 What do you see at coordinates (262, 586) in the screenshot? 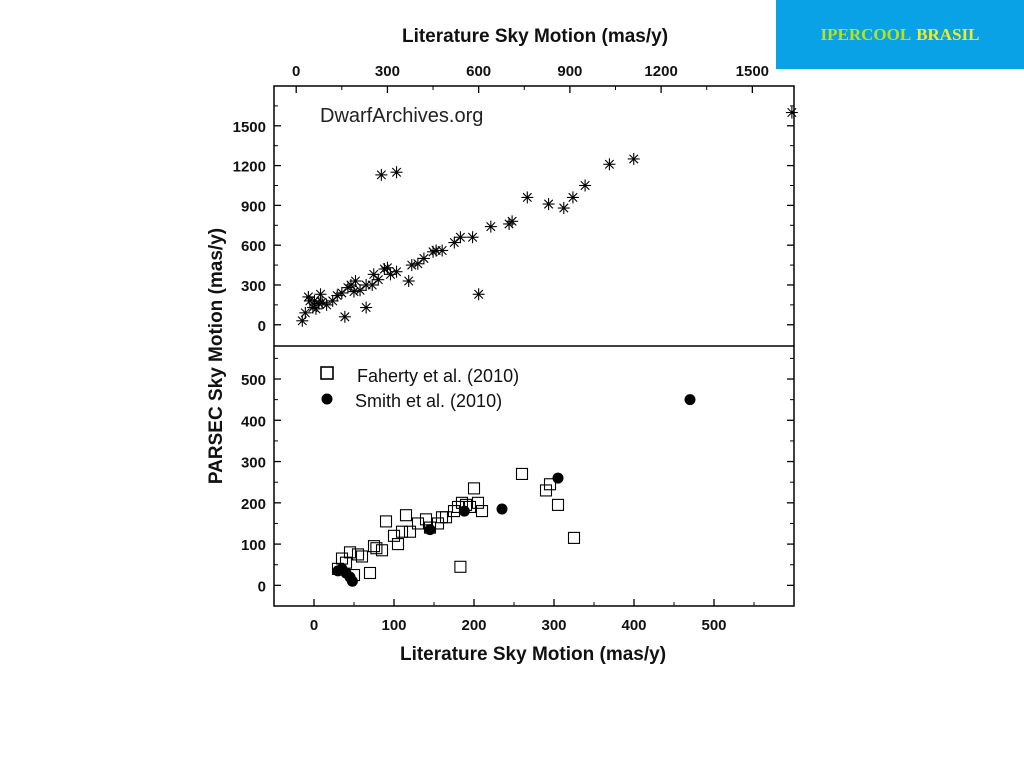
I see `bottom-ytick-label: 0` at bounding box center [262, 586].